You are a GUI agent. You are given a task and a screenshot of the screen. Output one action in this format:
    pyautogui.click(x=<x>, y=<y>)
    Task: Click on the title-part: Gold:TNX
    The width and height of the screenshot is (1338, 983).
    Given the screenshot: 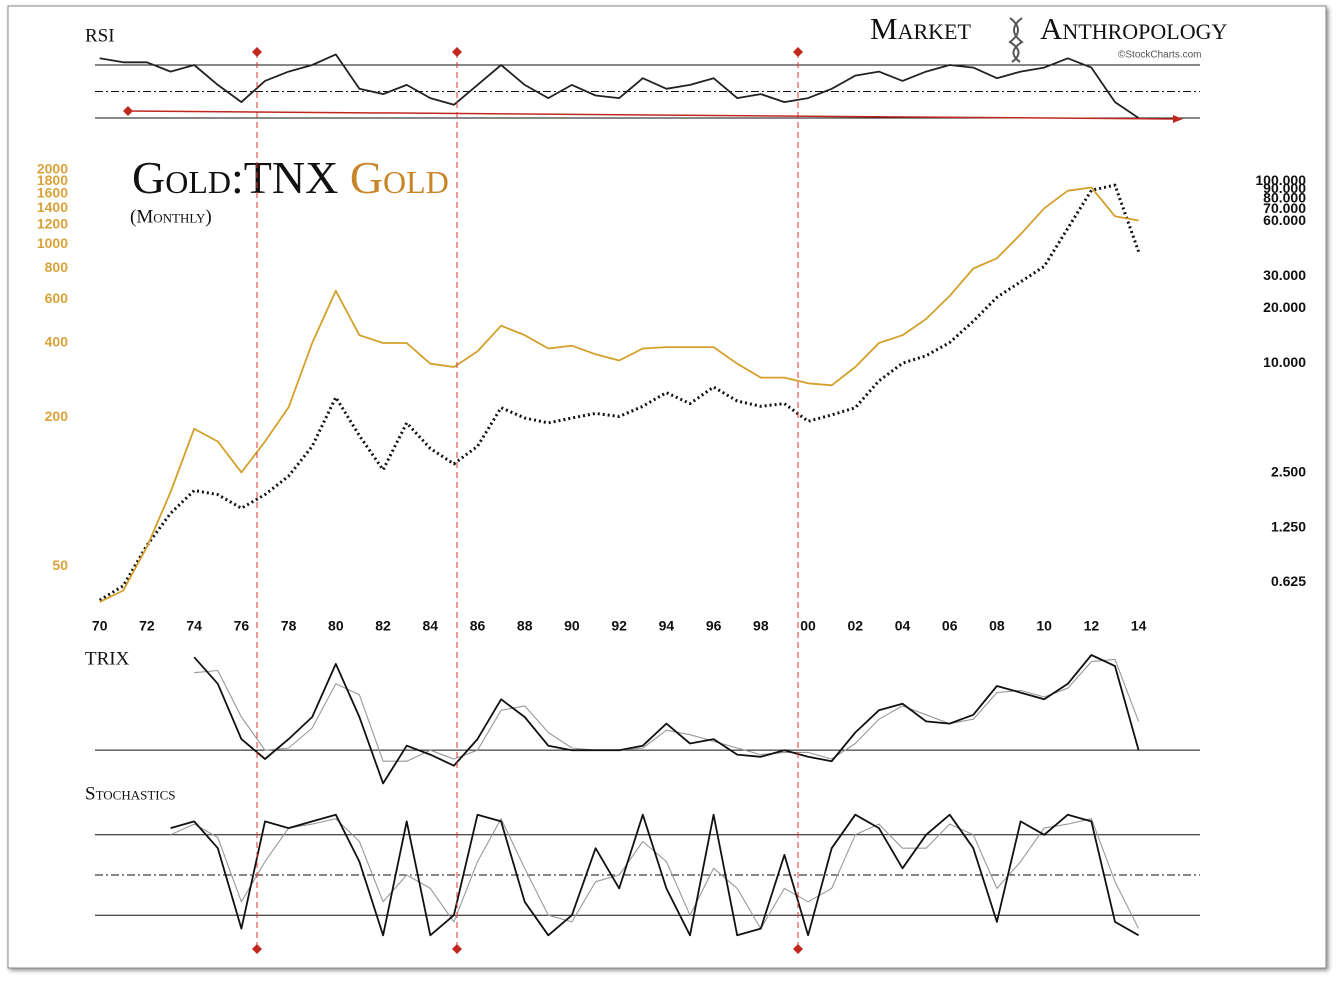 What is the action you would take?
    pyautogui.click(x=235, y=177)
    